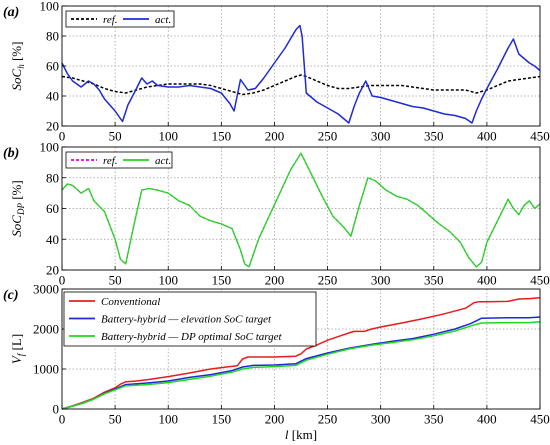  Describe the element at coordinates (56, 409) in the screenshot. I see `y-tick-label: 0` at that location.